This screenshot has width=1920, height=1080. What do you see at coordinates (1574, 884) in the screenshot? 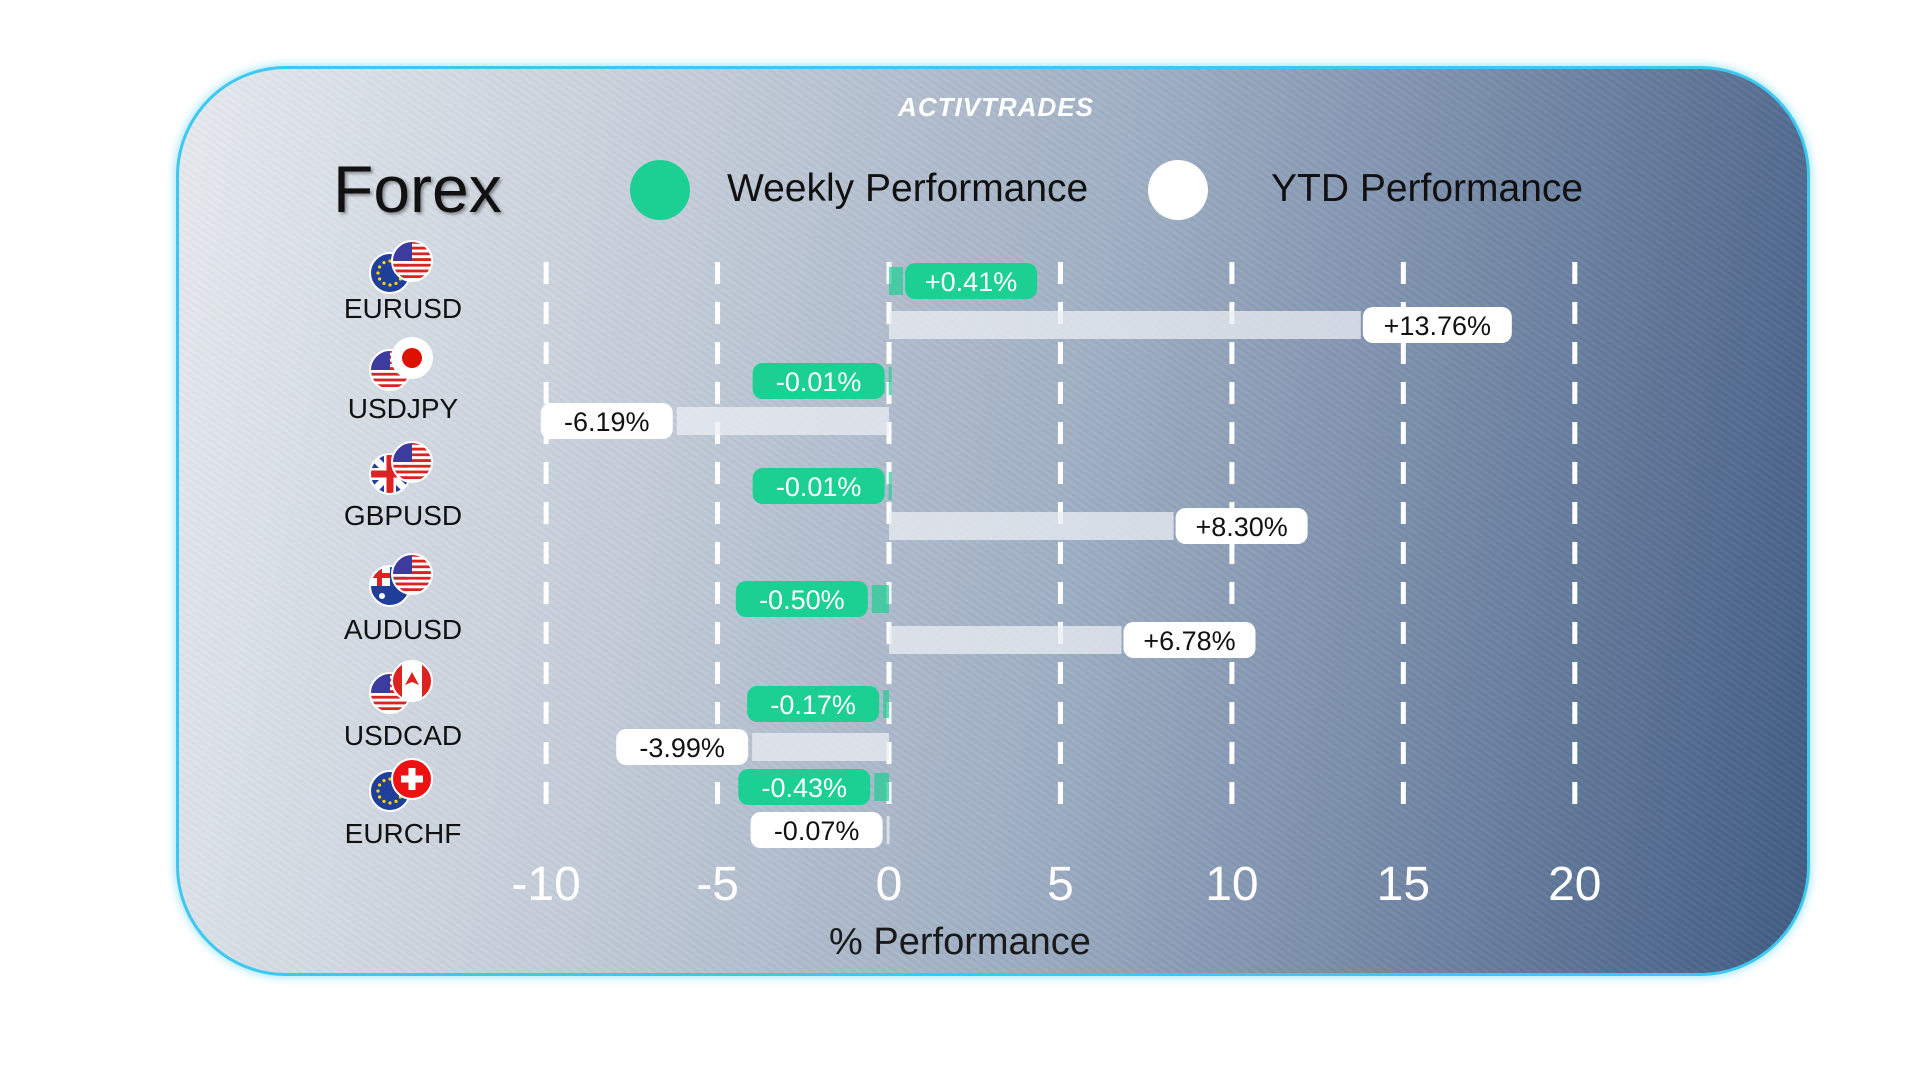
I see `x-tick-label: 20` at bounding box center [1574, 884].